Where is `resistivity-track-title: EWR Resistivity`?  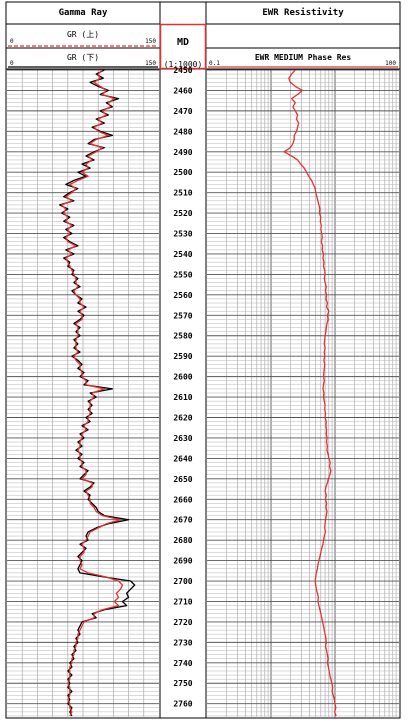
resistivity-track-title: EWR Resistivity is located at coordinates (303, 12).